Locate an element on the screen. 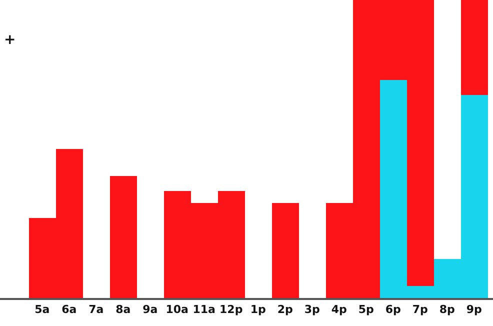 This screenshot has width=493, height=326. x-tick-label: 8p is located at coordinates (447, 309).